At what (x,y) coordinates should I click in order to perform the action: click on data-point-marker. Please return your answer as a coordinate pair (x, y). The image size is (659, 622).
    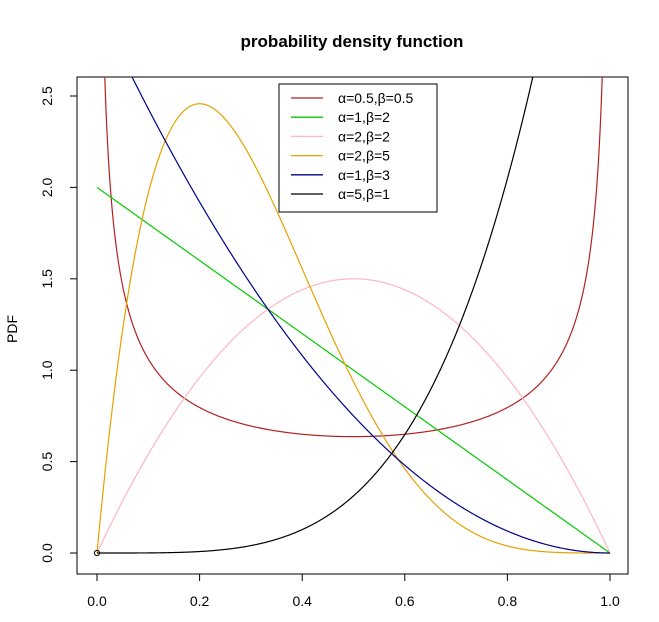
    Looking at the image, I should click on (97, 553).